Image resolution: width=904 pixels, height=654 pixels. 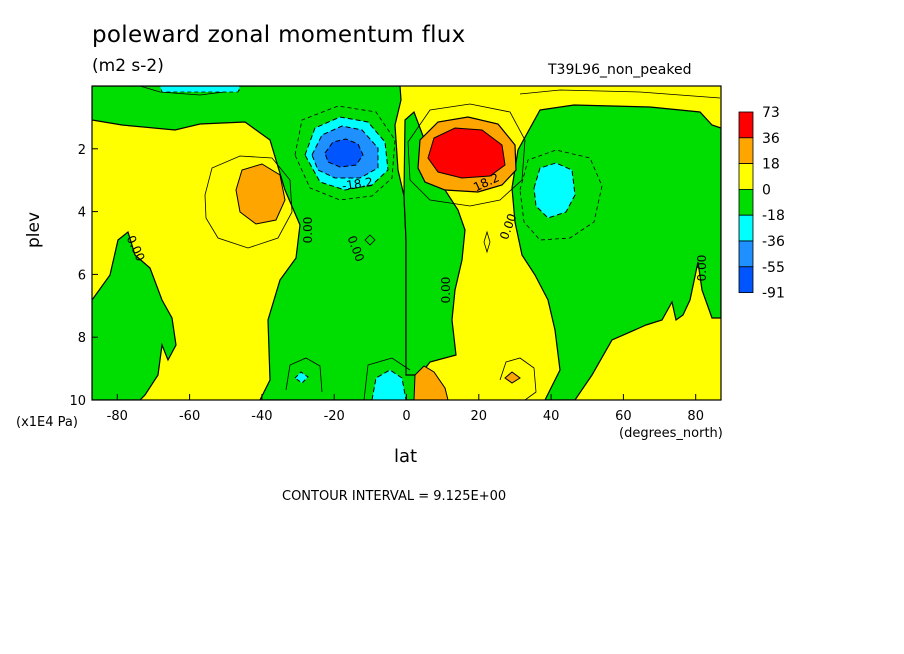 I want to click on x-tick-label: -80, so click(x=117, y=416).